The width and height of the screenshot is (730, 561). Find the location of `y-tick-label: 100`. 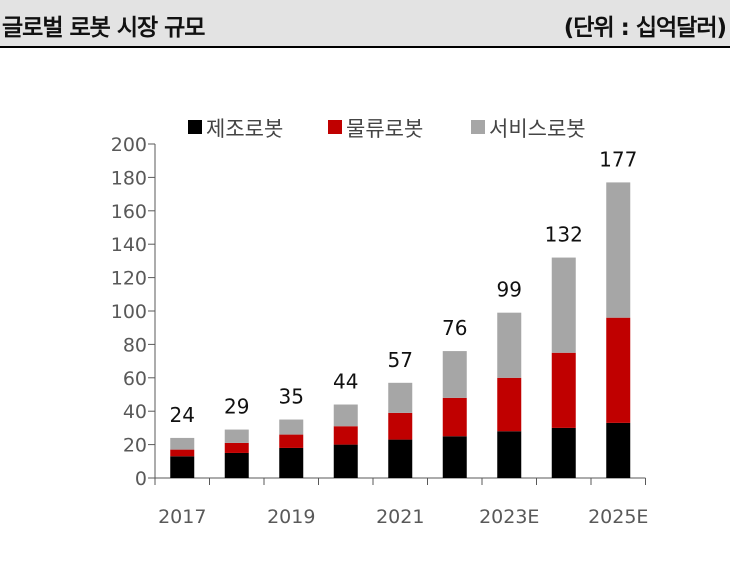

y-tick-label: 100 is located at coordinates (129, 312).